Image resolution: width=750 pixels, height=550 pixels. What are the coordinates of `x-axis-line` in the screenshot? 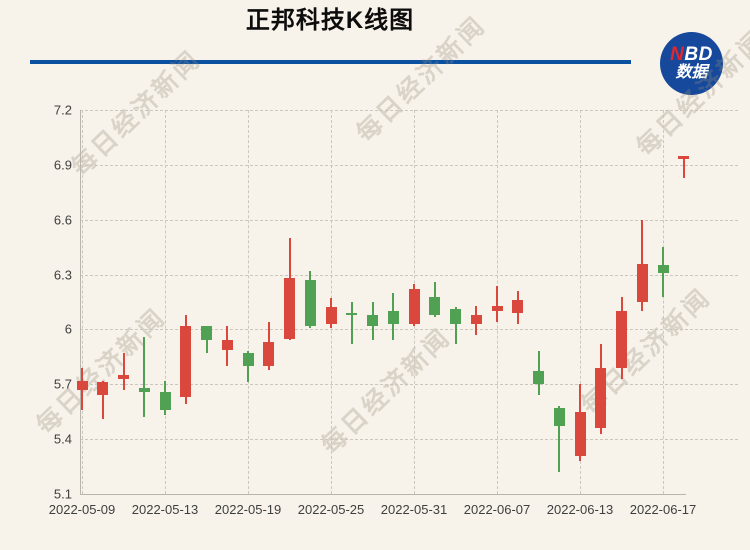 It's located at (383, 494).